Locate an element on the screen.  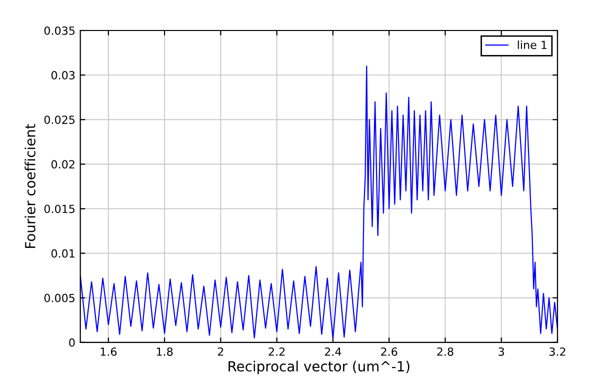
y-tick-label: 0.025 is located at coordinates (59, 120).